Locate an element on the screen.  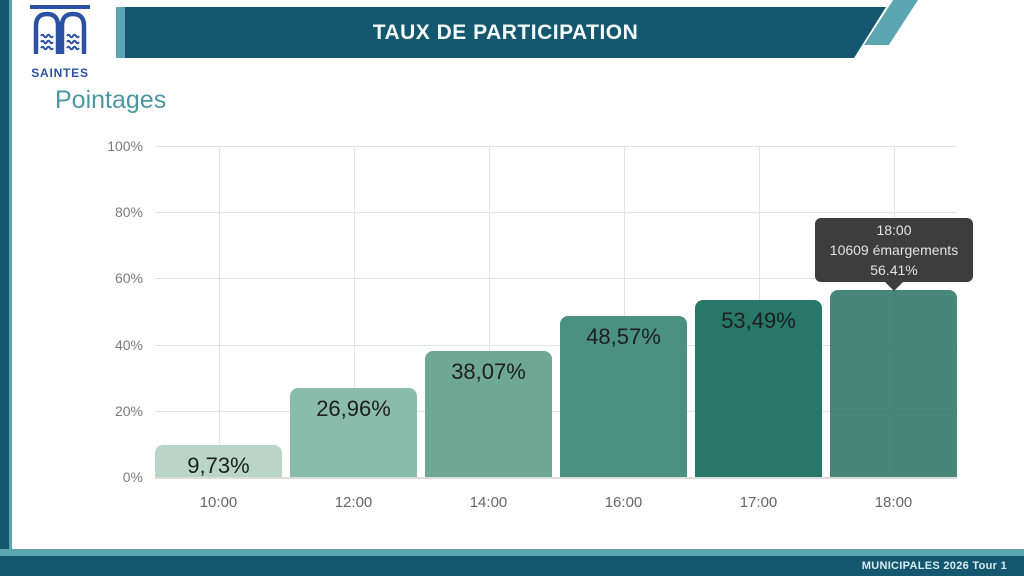
bar: 38,07% is located at coordinates (488, 413).